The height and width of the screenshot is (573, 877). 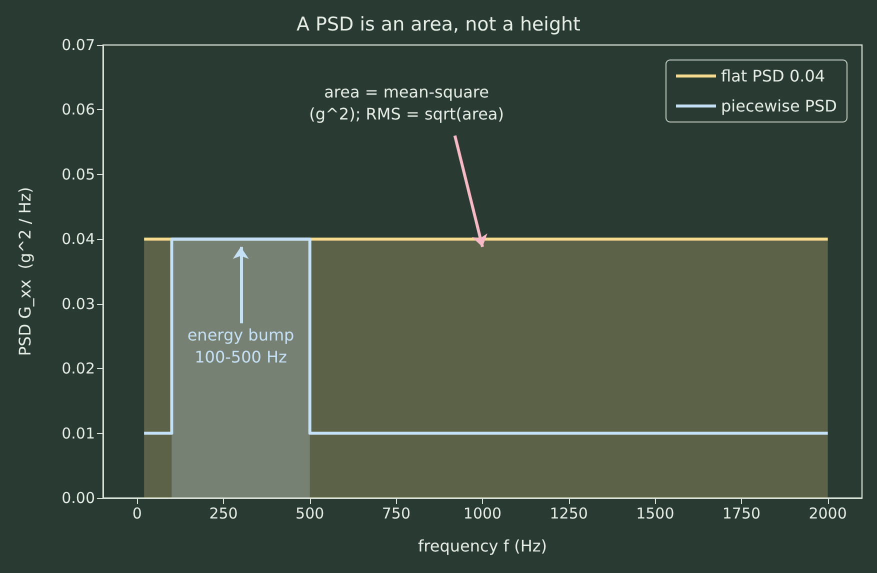 I want to click on y-tick-label: 0.02, so click(x=78, y=369).